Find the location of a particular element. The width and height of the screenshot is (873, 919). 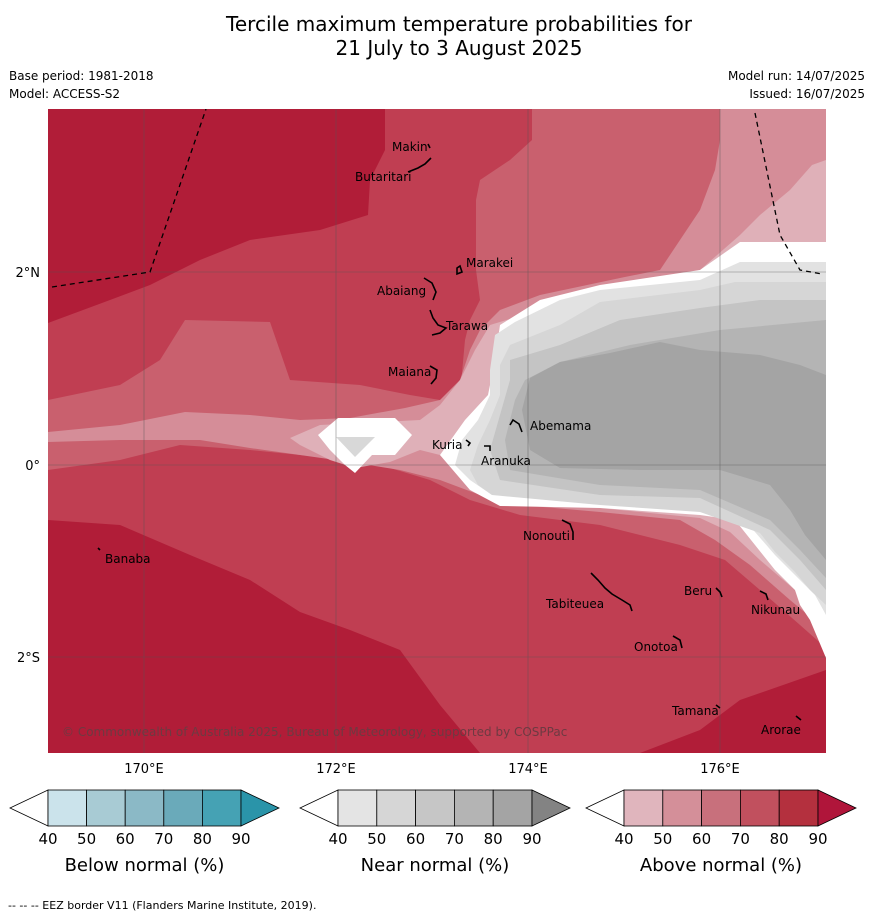

lat-label-2s: 2°S is located at coordinates (28, 658).